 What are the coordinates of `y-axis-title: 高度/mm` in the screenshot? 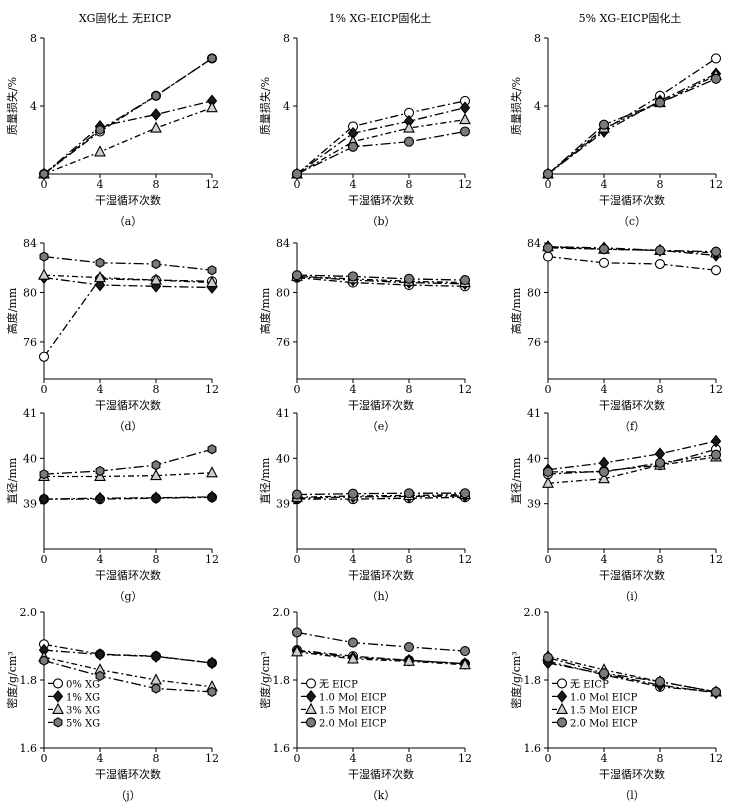 It's located at (265, 310).